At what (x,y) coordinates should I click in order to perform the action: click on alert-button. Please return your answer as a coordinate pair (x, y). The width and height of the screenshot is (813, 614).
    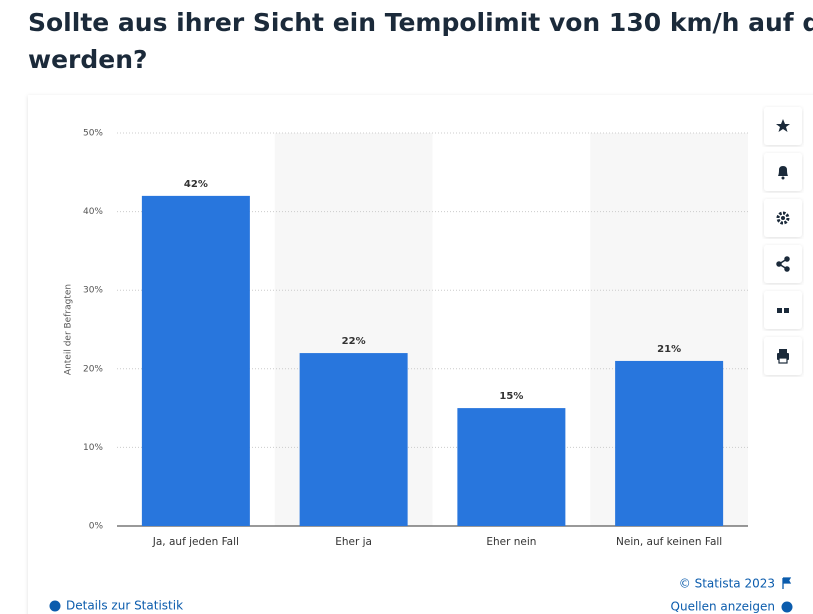
    Looking at the image, I should click on (783, 172).